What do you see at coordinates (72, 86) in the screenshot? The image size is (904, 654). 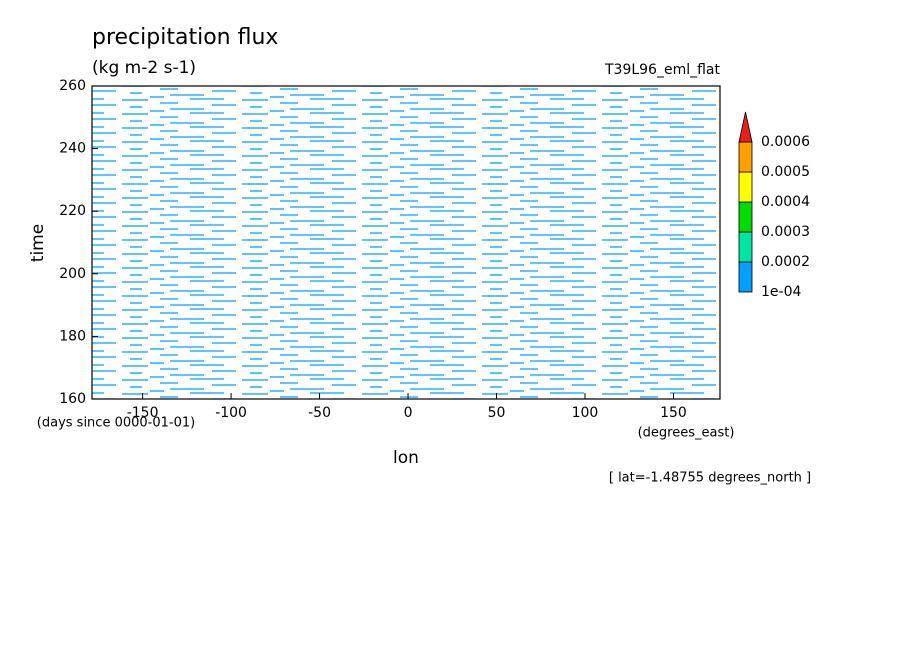 I see `y-tick-label: 260` at bounding box center [72, 86].